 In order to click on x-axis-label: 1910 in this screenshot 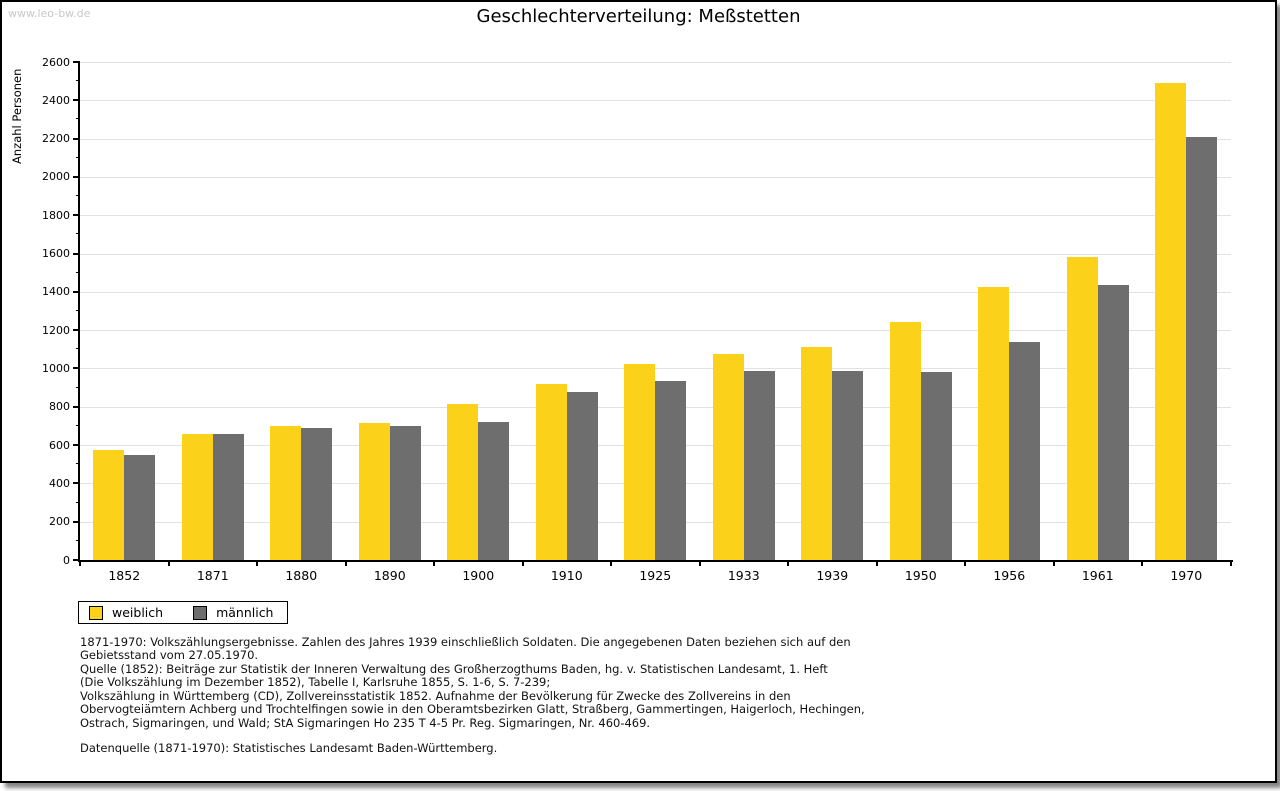, I will do `click(566, 575)`.